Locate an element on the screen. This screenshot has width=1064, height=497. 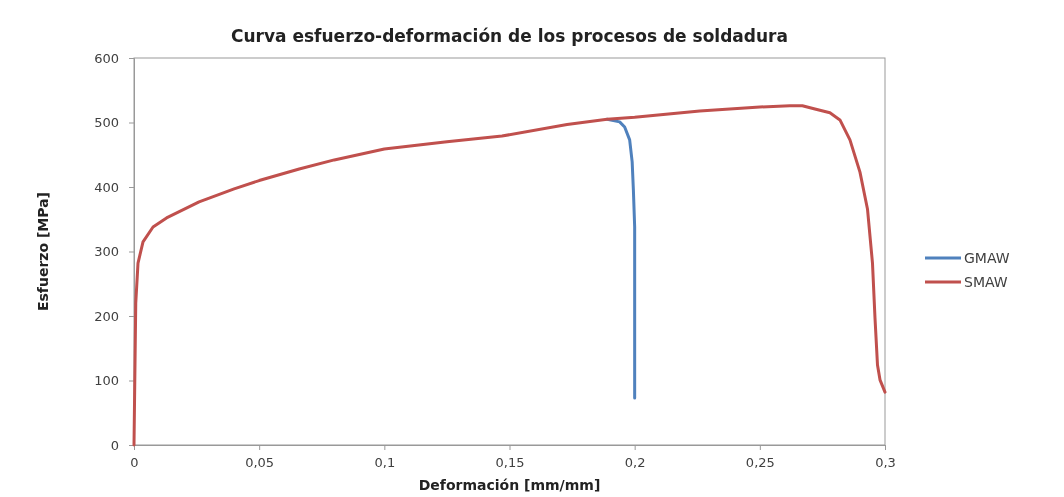
legend-label: GMAW is located at coordinates (987, 258).